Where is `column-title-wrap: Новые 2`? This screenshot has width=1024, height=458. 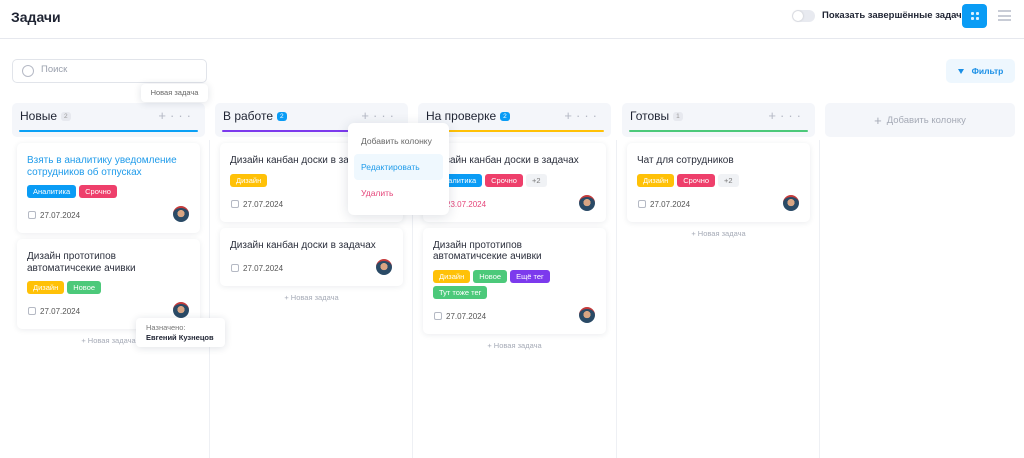 column-title-wrap: Новые 2 is located at coordinates (45, 116).